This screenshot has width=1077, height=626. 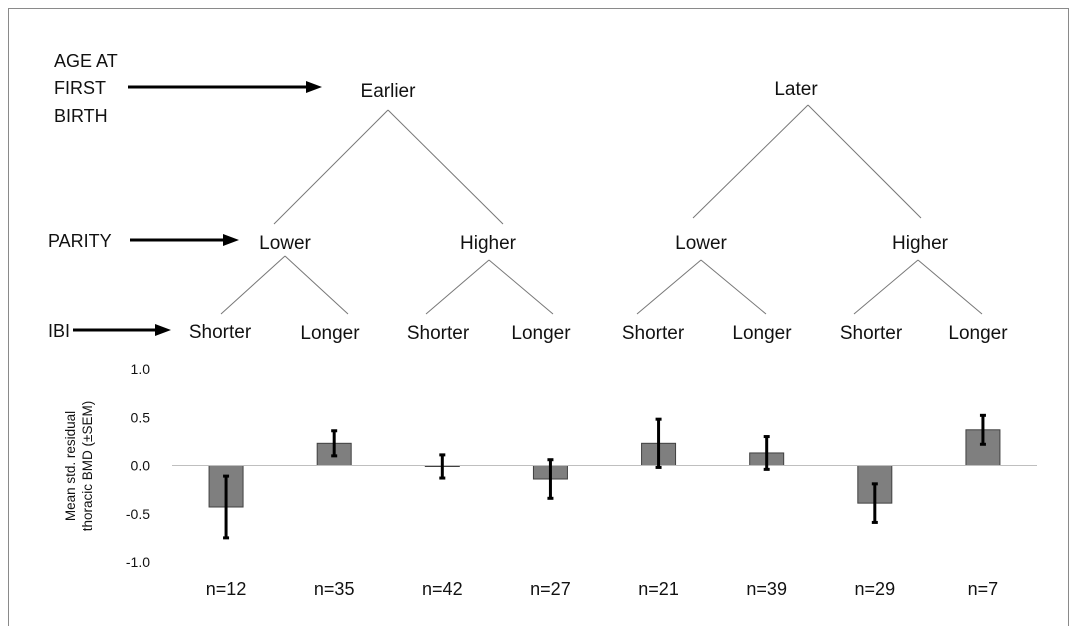 I want to click on x-category-label: n=21, so click(x=658, y=589).